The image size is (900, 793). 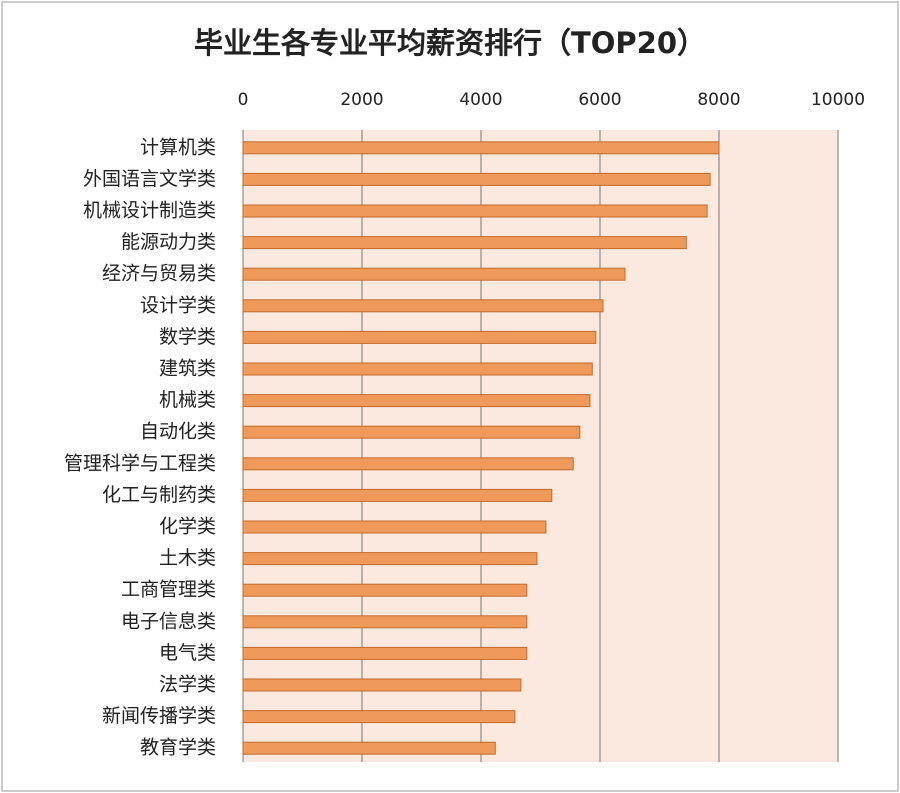 What do you see at coordinates (168, 242) in the screenshot?
I see `y-tick-label: 能源动力类` at bounding box center [168, 242].